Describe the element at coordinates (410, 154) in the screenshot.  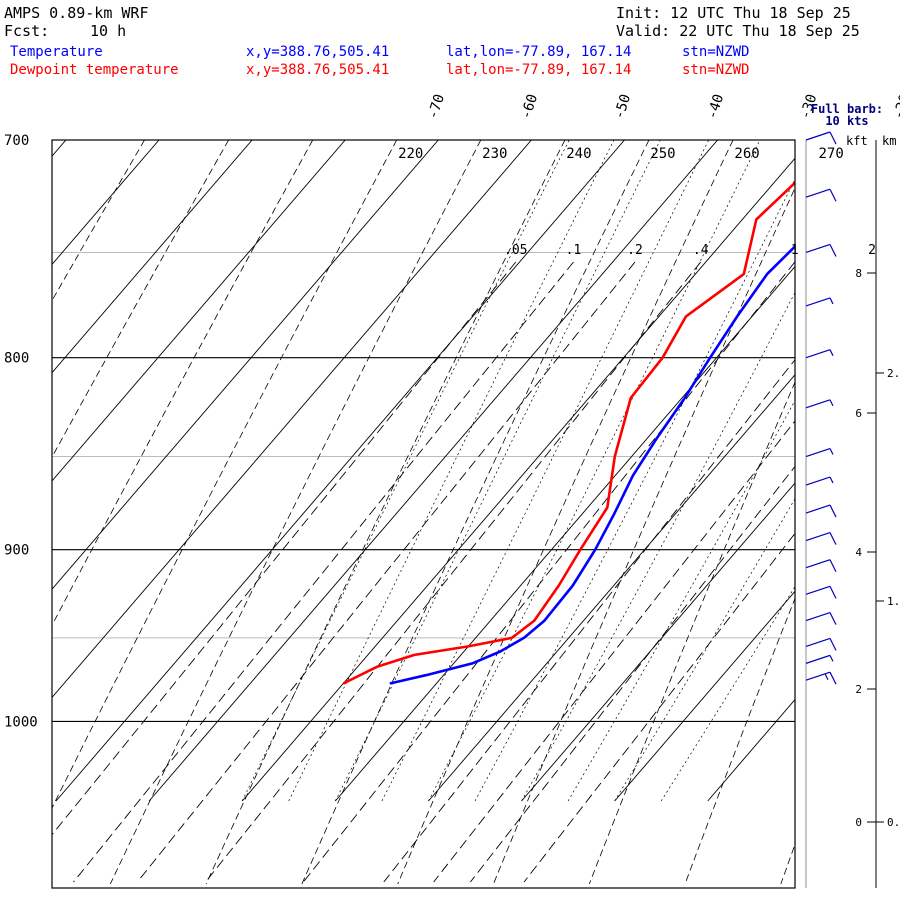
I see `dry-adiabat-label-220: 220` at that location.